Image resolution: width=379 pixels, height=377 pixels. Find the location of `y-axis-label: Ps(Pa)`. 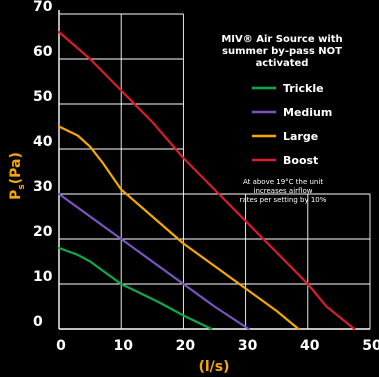

y-axis-label: Ps(Pa) is located at coordinates (17, 176).